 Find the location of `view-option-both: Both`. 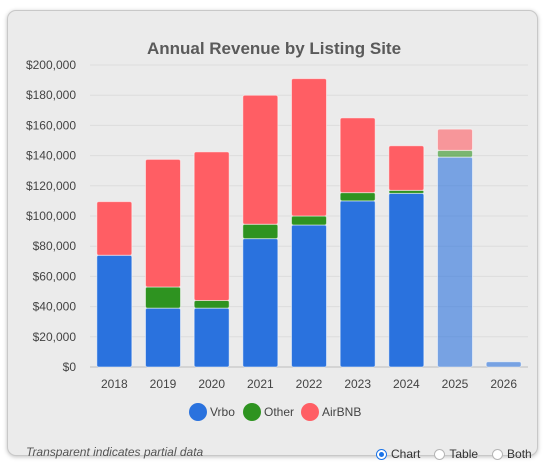

view-option-both: Both is located at coordinates (512, 454).